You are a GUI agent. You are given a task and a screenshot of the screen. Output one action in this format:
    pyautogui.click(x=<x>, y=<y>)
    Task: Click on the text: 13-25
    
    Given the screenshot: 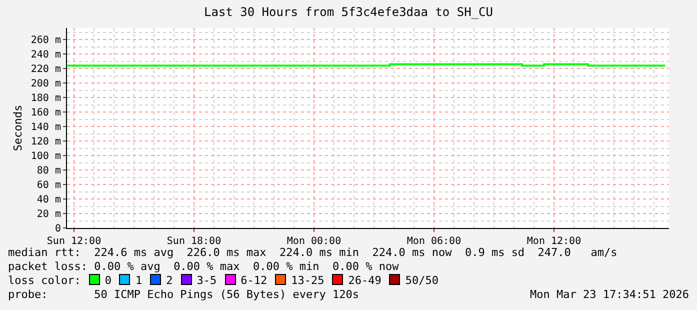 What is the action you would take?
    pyautogui.click(x=307, y=280)
    